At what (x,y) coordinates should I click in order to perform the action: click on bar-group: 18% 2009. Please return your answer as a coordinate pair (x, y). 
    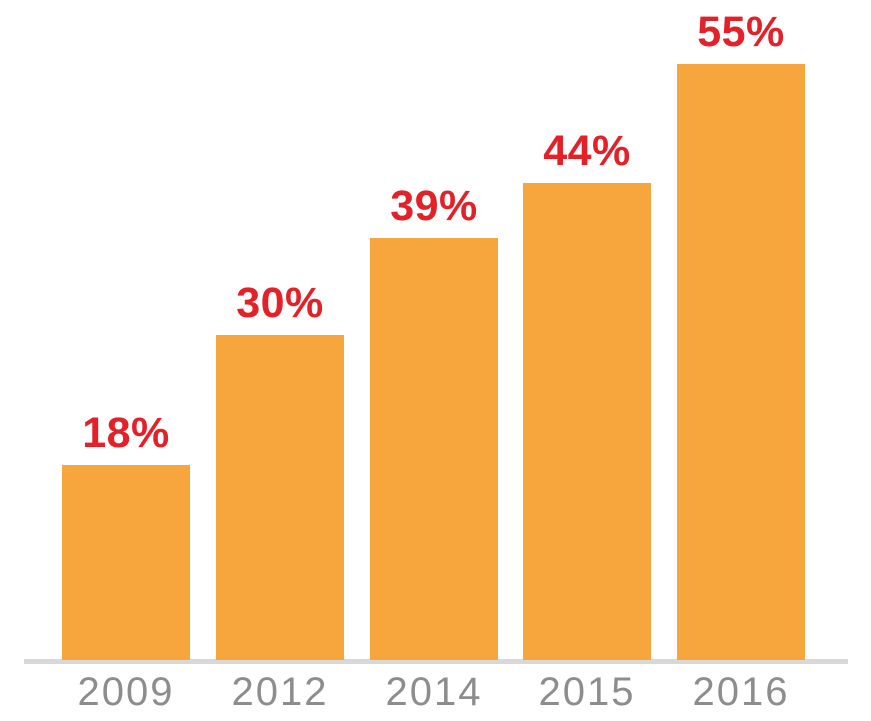
    Looking at the image, I should click on (126, 360).